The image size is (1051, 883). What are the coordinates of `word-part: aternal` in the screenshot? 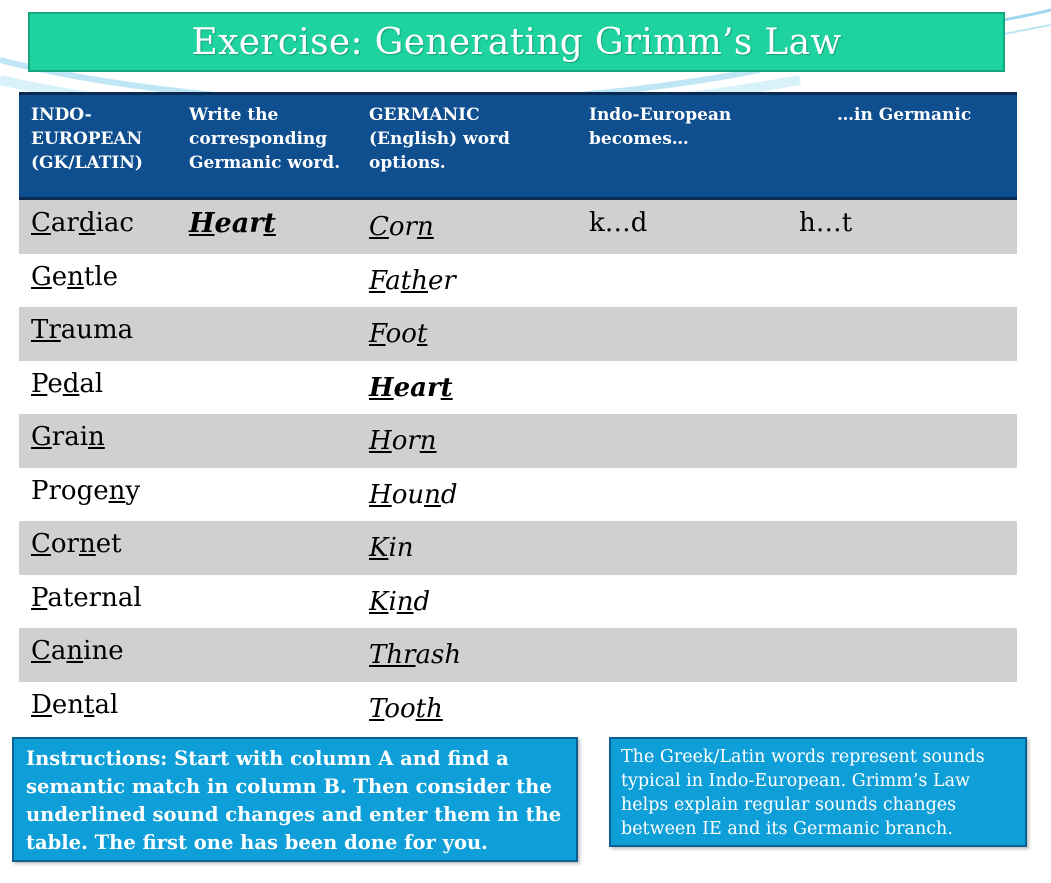 It's located at (94, 597).